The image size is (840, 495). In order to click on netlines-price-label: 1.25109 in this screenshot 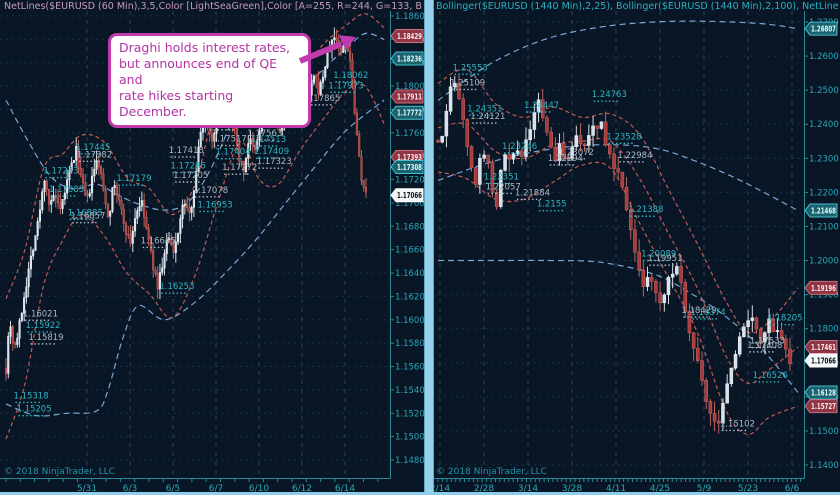, I will do `click(467, 83)`.